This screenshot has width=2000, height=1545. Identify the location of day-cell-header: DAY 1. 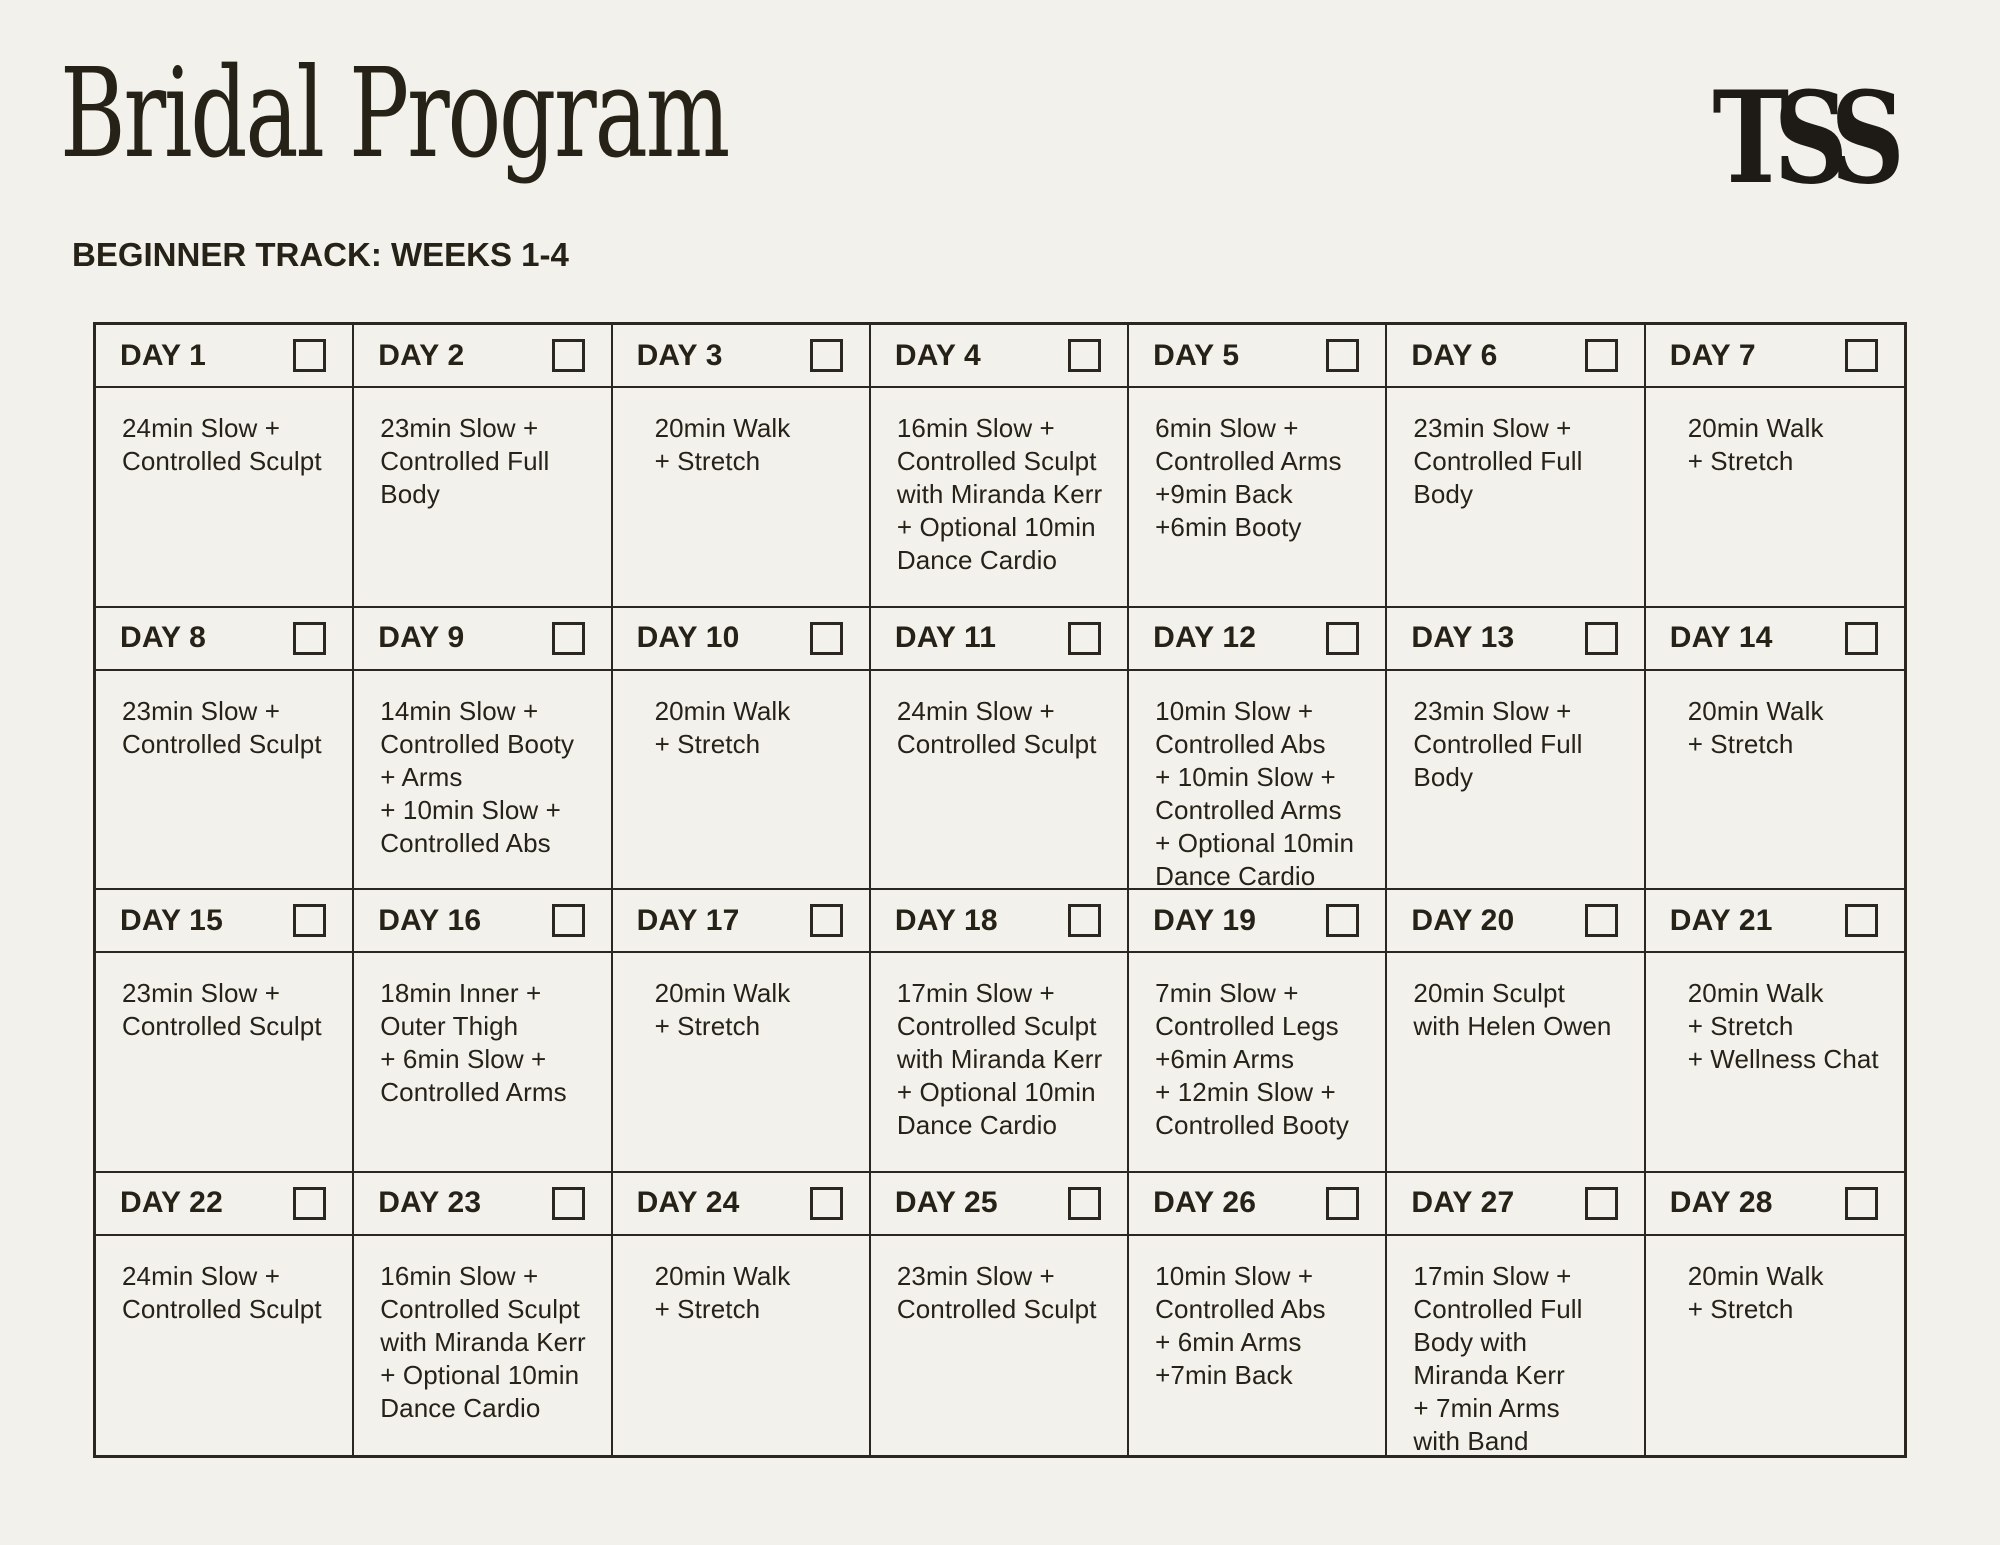
(224, 356).